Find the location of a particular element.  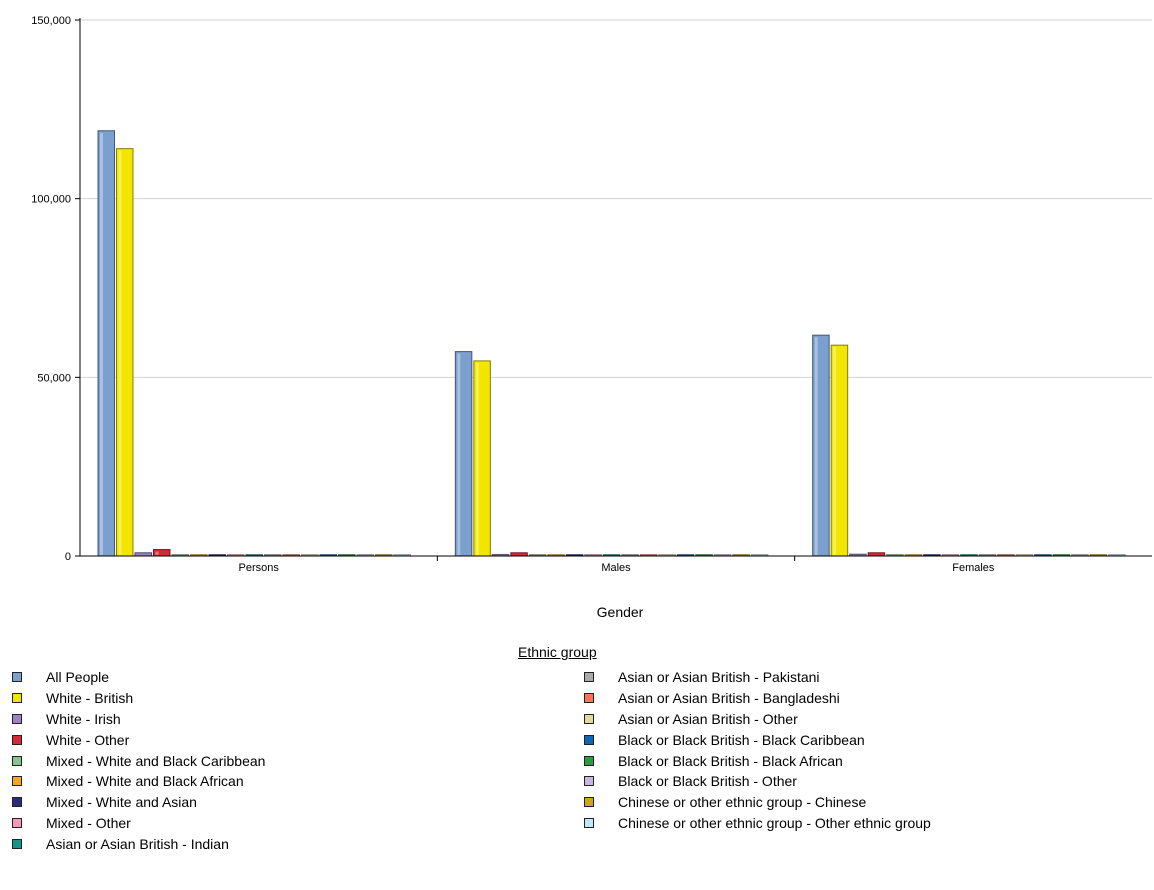

legend-item: Chinese or other ethnic group - Chinese is located at coordinates (757, 802).